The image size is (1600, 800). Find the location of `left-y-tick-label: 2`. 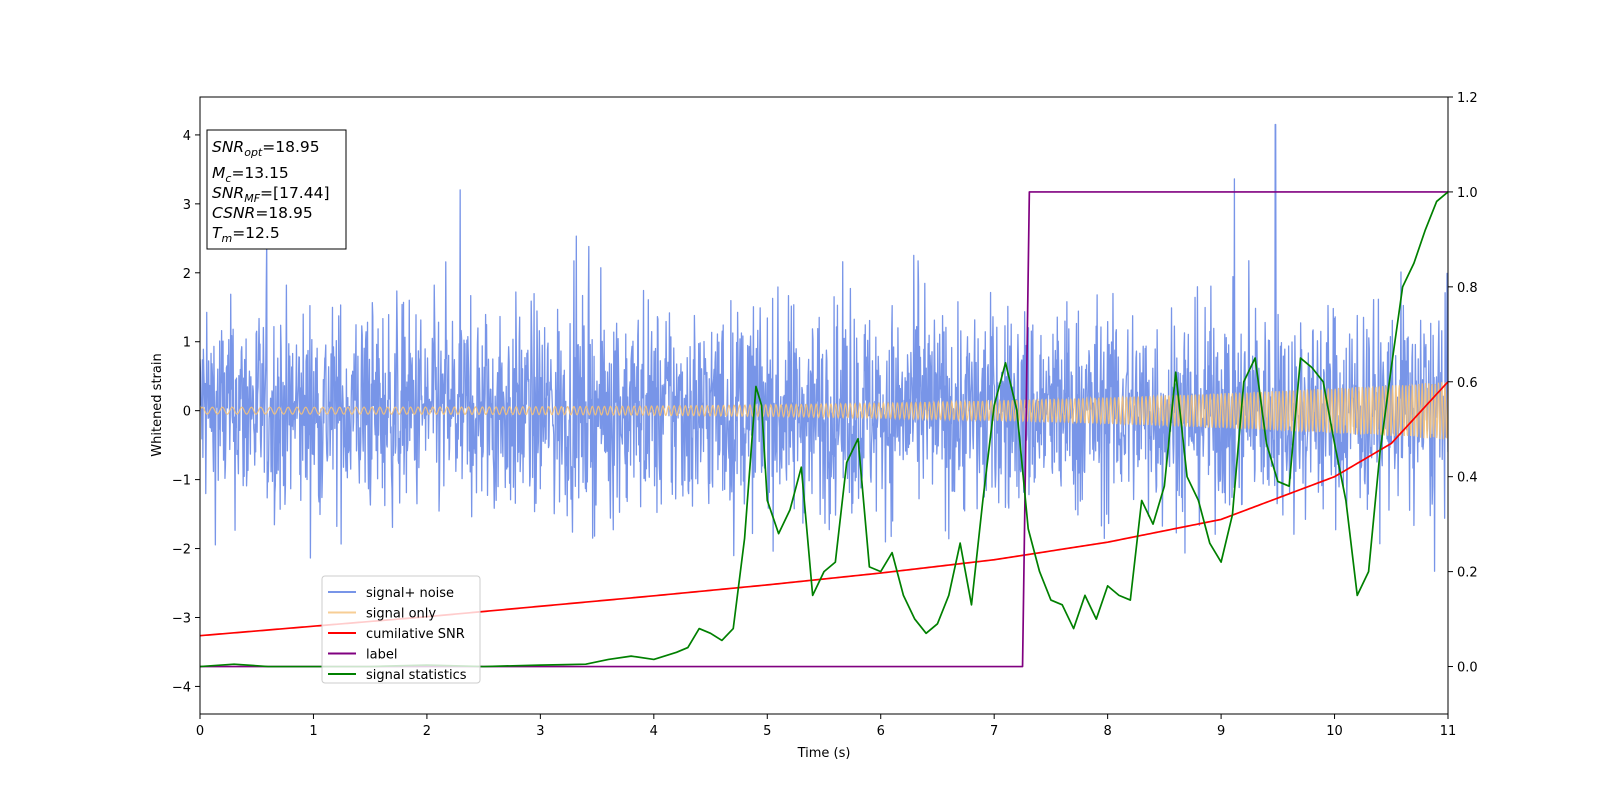

left-y-tick-label: 2 is located at coordinates (187, 274).